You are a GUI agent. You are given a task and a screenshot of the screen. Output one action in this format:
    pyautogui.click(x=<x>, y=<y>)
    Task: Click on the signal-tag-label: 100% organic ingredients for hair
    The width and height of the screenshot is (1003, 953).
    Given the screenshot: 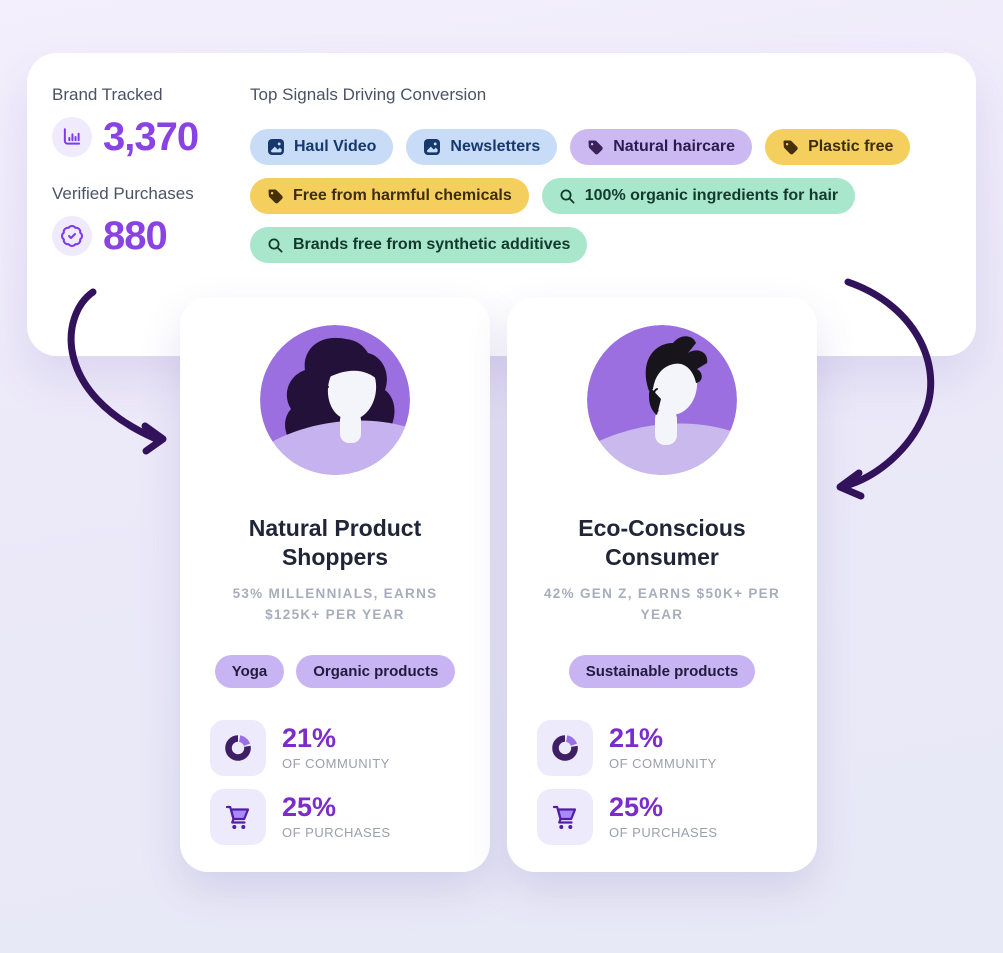 What is the action you would take?
    pyautogui.click(x=711, y=195)
    